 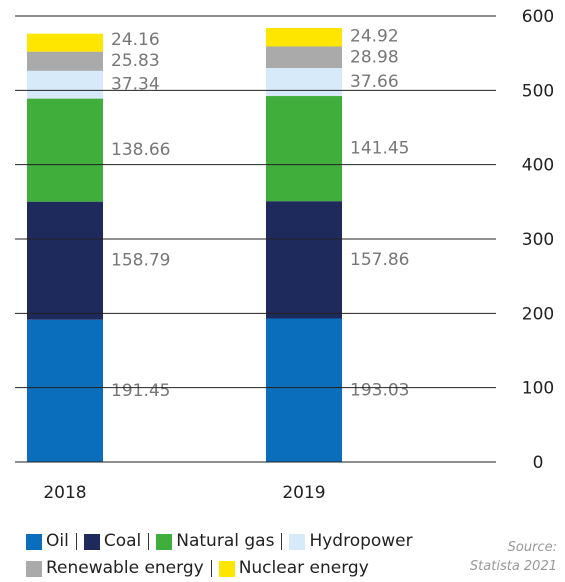 I want to click on x-tick-label: 2019, so click(x=303, y=493).